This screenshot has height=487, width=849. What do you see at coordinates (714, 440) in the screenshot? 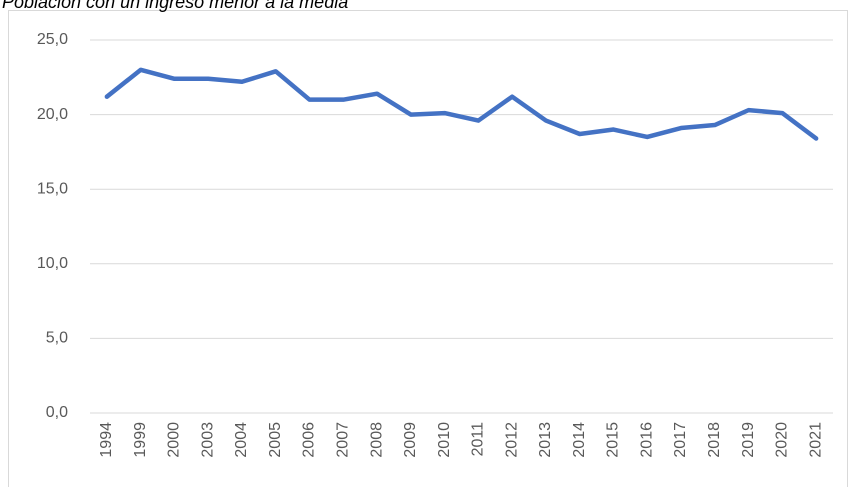
I see `x-tick-label: 2018` at bounding box center [714, 440].